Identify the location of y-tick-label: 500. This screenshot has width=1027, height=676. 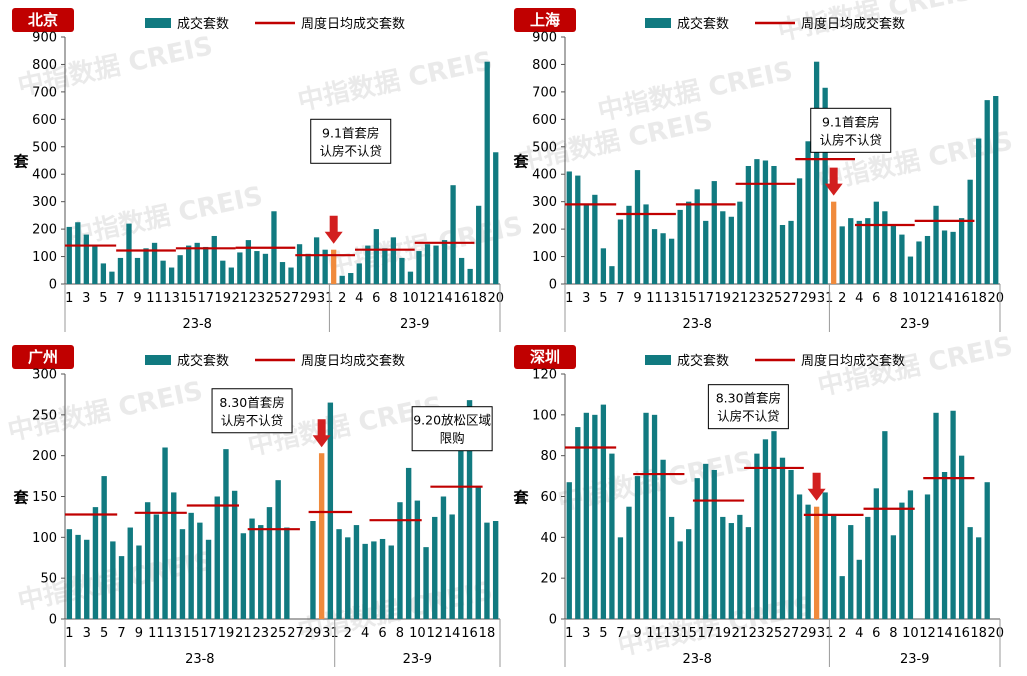
(44, 147).